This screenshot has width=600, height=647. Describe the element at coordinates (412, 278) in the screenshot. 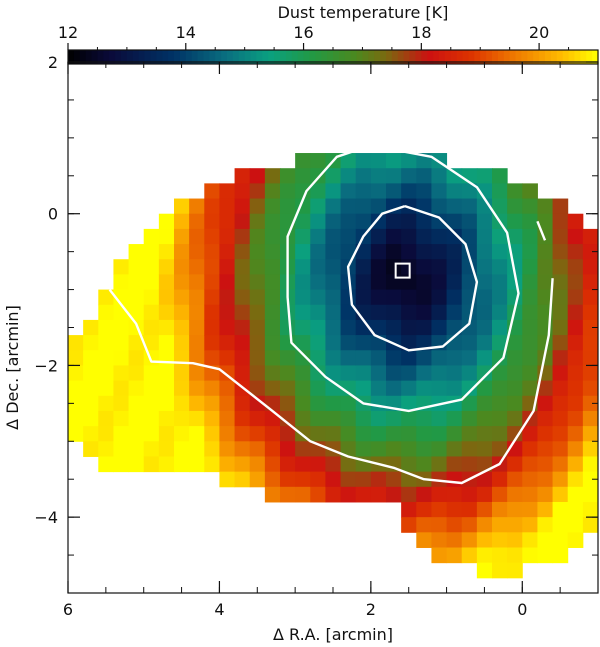

I see `contour-inner` at that location.